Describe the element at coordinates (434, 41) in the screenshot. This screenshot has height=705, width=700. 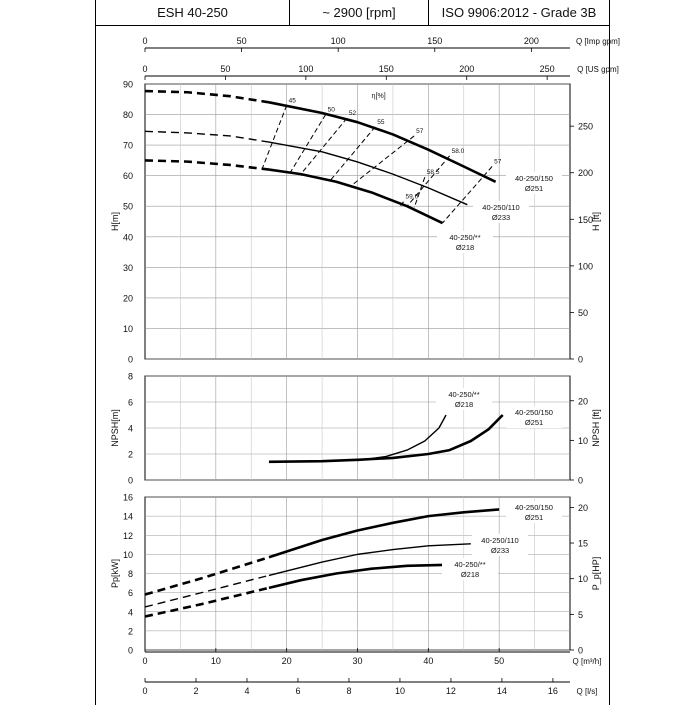
I see `xtick-label-imp: 150` at that location.